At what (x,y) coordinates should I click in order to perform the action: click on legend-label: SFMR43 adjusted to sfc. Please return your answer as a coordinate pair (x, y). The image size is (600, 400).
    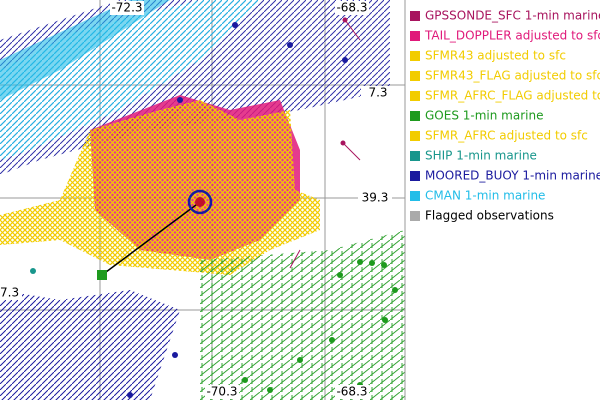
    Looking at the image, I should click on (495, 56).